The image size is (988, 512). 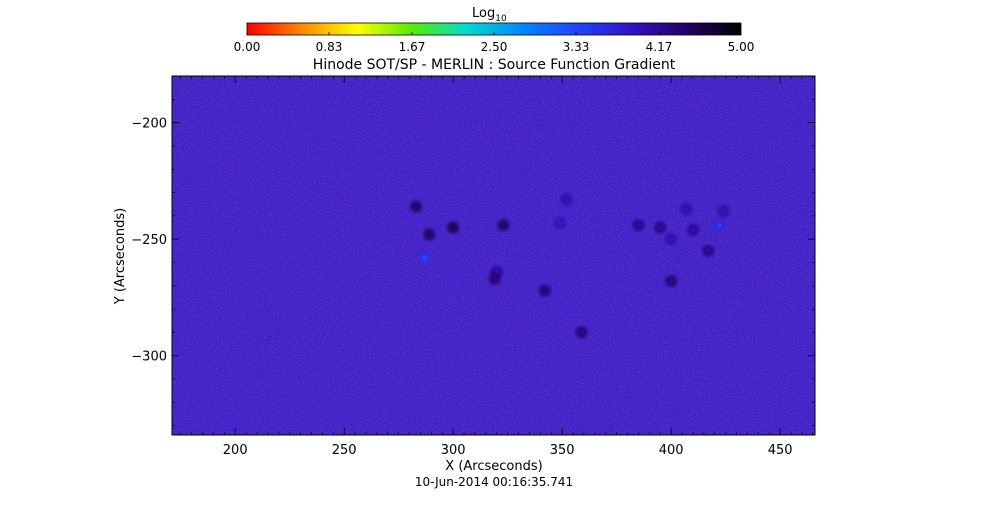 I want to click on colorbar-tick-label: 4.17, so click(x=659, y=47).